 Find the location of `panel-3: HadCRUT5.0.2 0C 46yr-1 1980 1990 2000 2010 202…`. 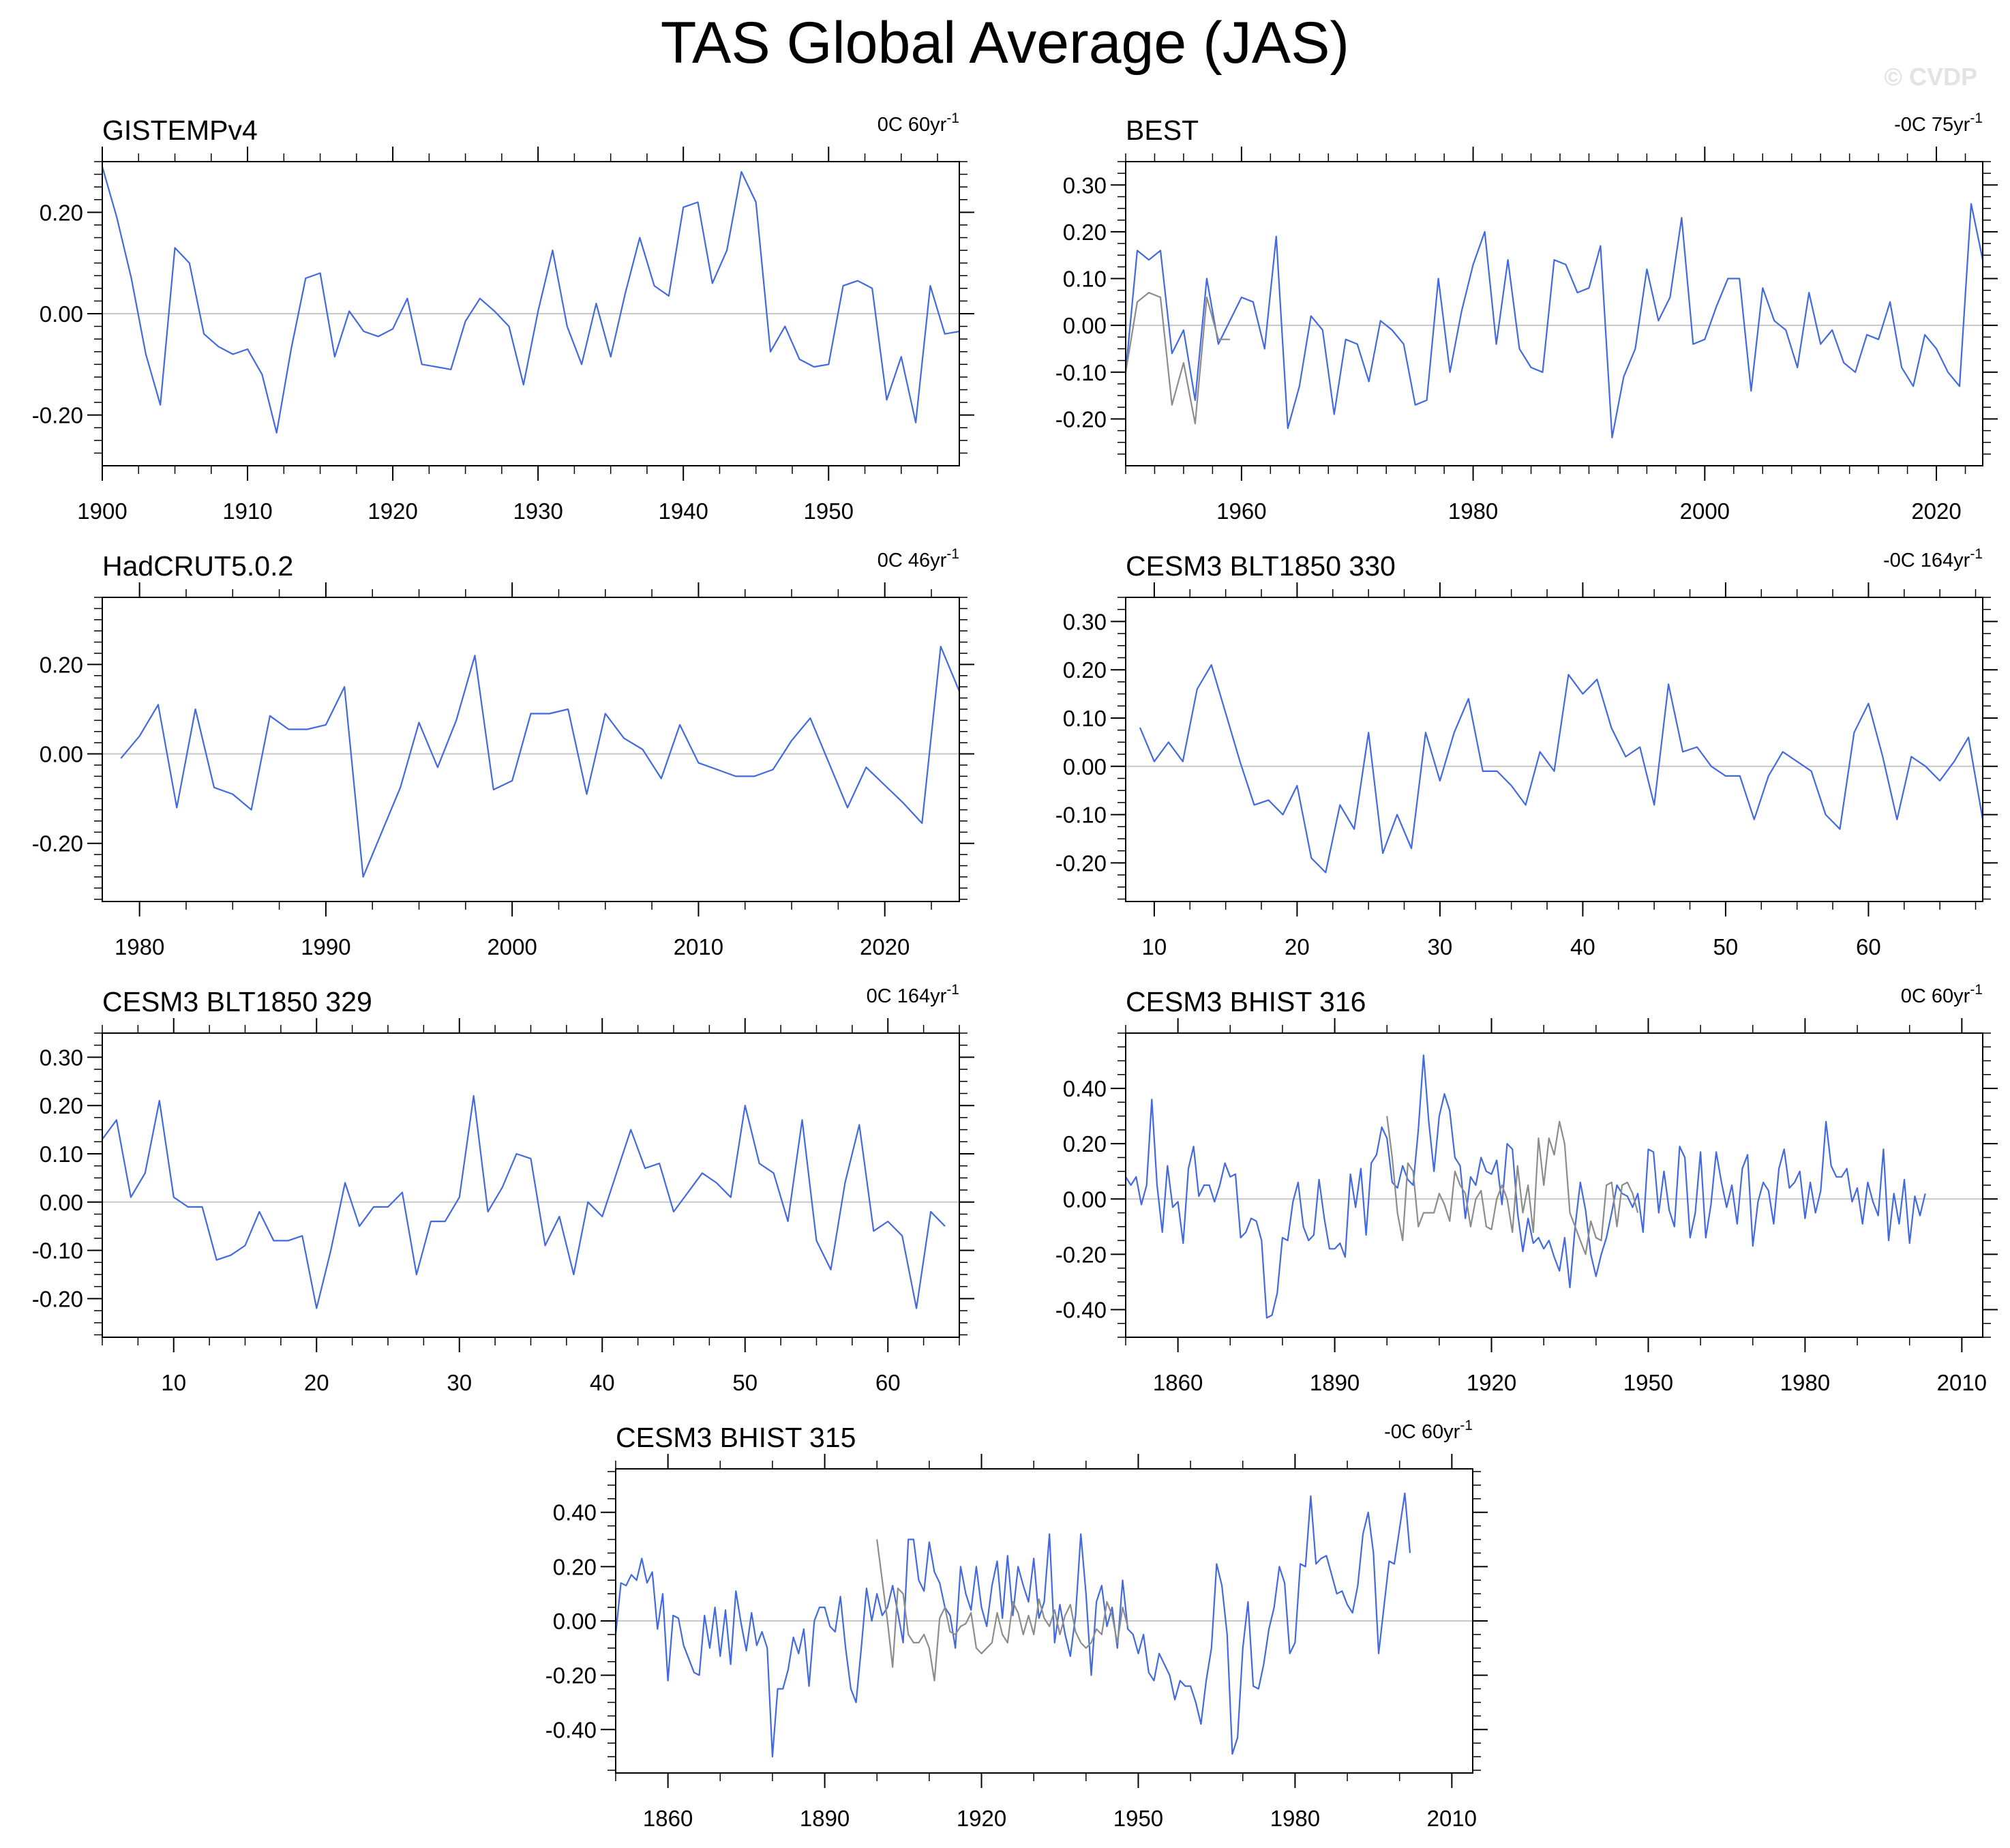

panel-3: HadCRUT5.0.2 0C 46yr-1 1980 1990 2000 2010 202… is located at coordinates (503, 752).